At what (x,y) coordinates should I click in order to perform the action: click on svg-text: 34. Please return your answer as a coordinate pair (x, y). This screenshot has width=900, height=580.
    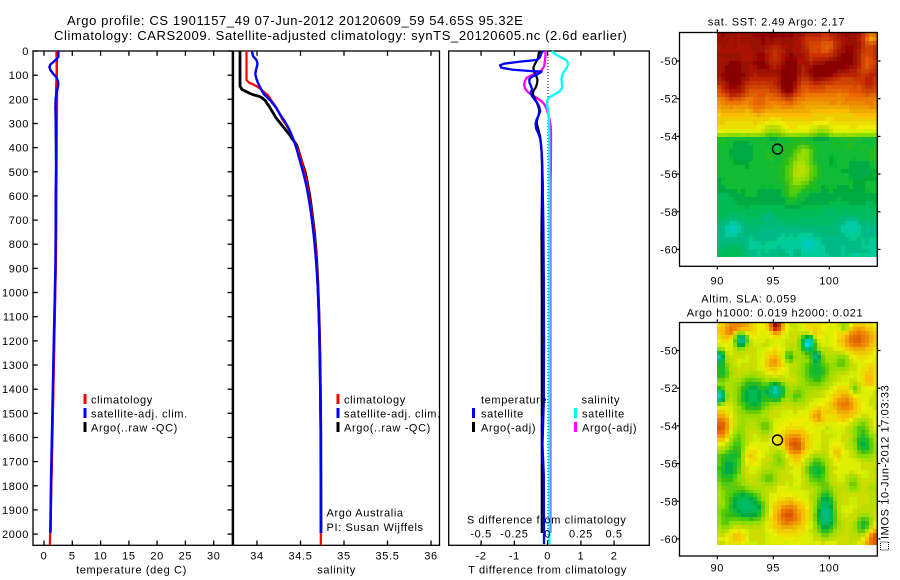
    Looking at the image, I should click on (256, 557).